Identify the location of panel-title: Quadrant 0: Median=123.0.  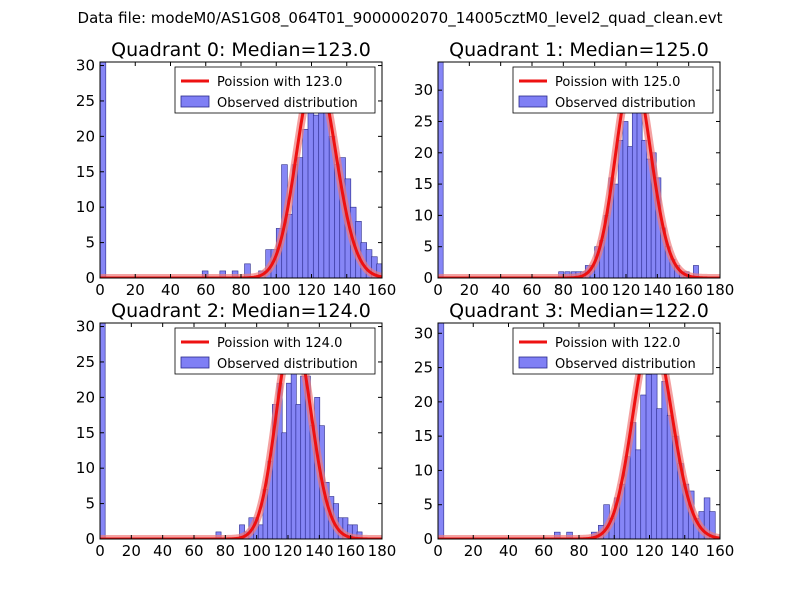
(241, 50).